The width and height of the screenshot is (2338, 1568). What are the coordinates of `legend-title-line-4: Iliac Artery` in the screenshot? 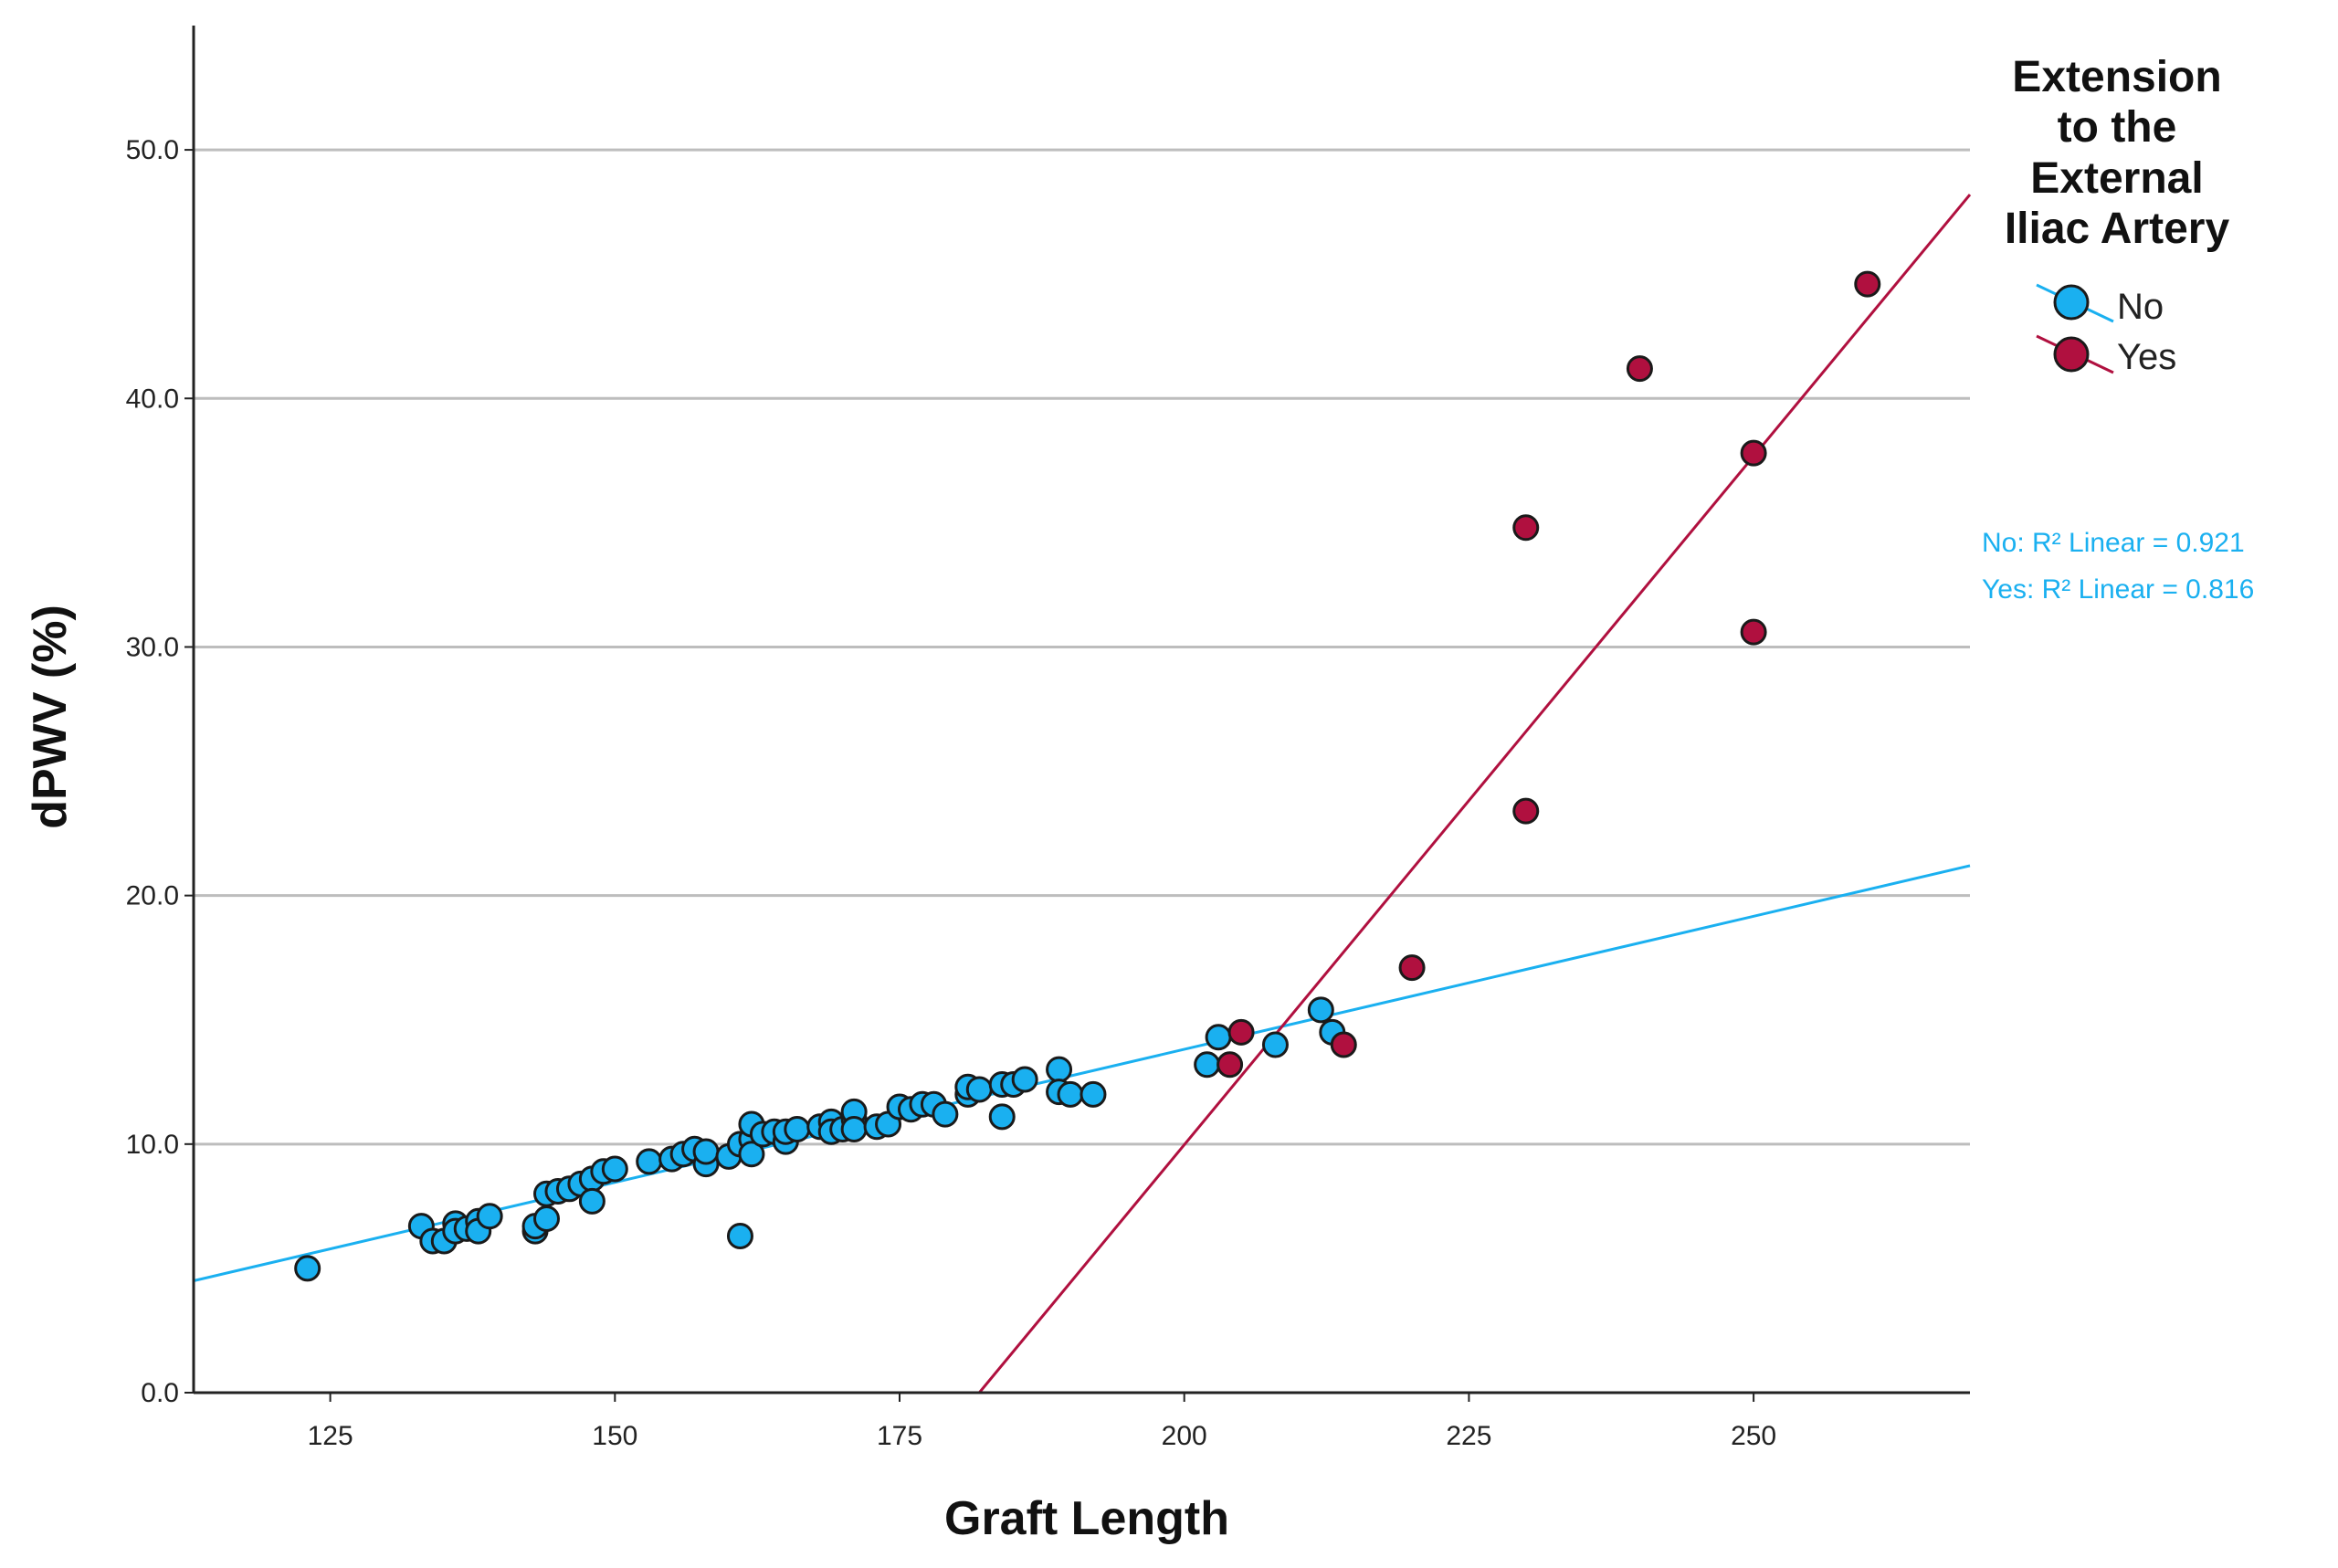 It's located at (2117, 229).